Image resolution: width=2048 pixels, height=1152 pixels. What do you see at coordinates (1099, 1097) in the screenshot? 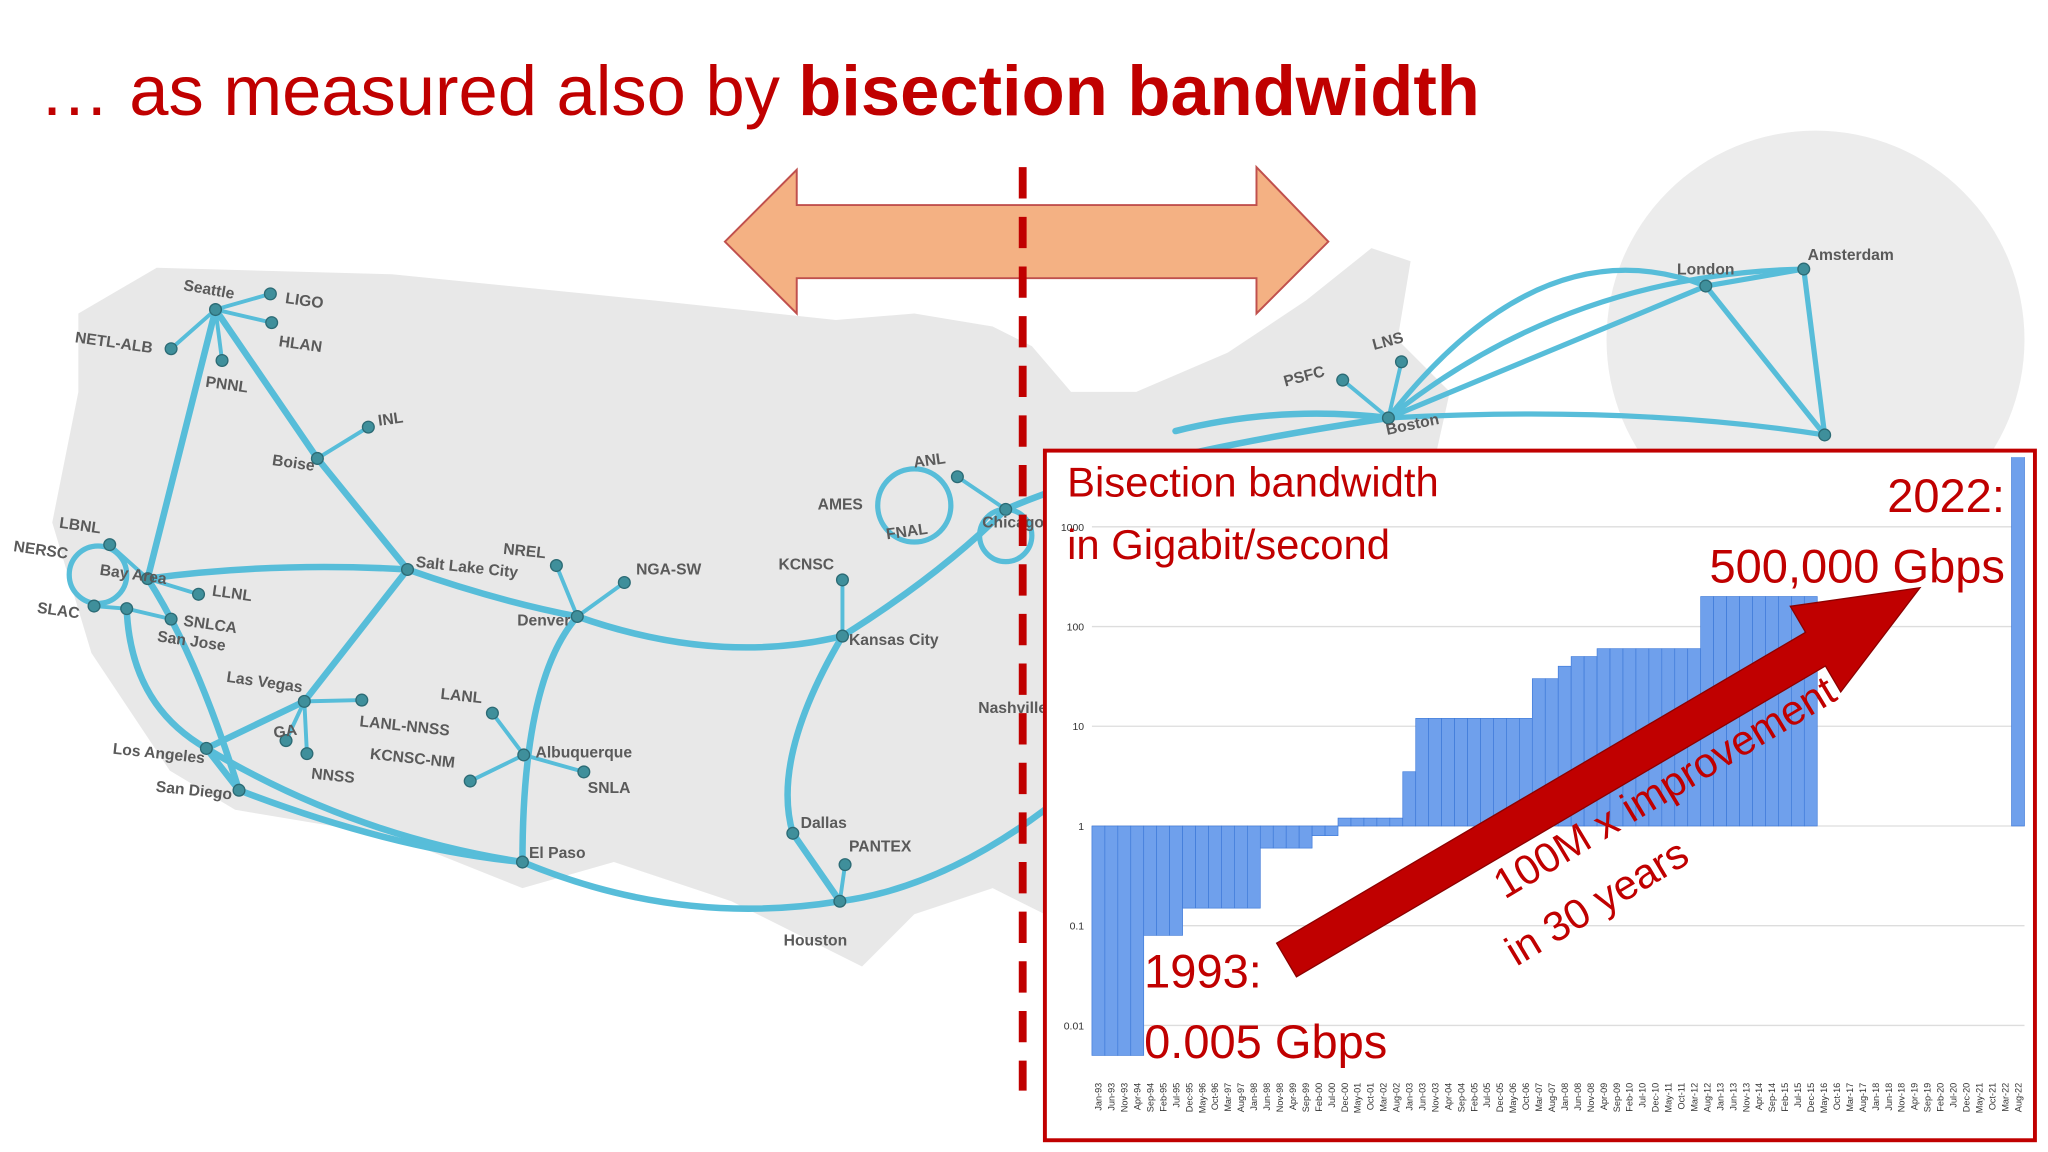
I see `x-tick-label: Jan-93` at bounding box center [1099, 1097].